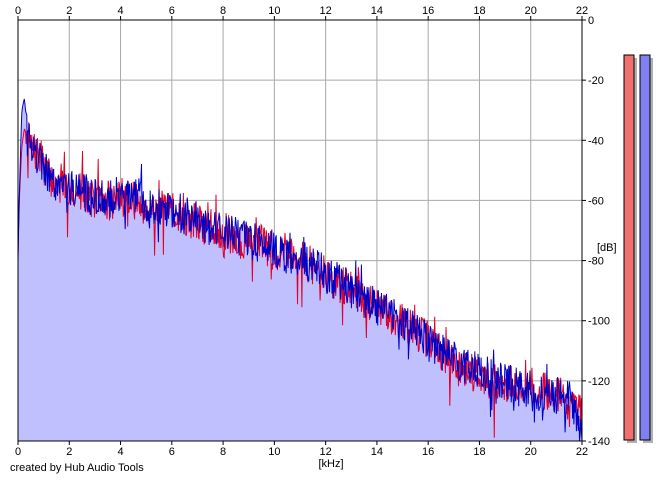  I want to click on x-tick-label-bottom: 16, so click(428, 452).